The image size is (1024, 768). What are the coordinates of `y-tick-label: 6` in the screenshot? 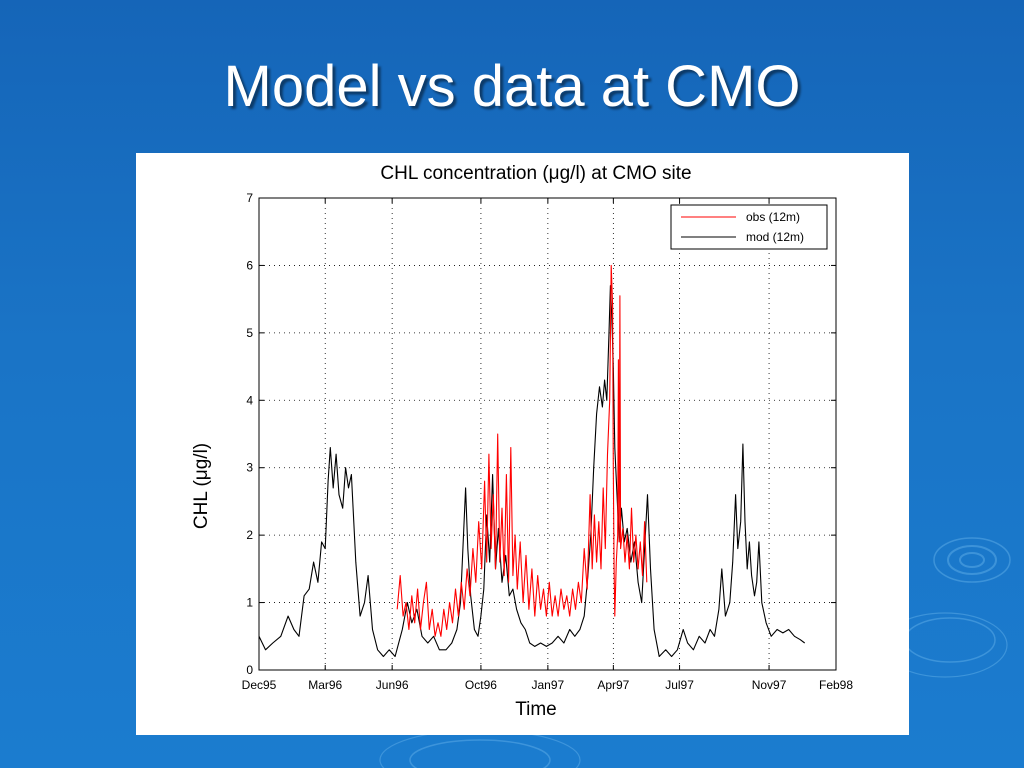 It's located at (249, 265).